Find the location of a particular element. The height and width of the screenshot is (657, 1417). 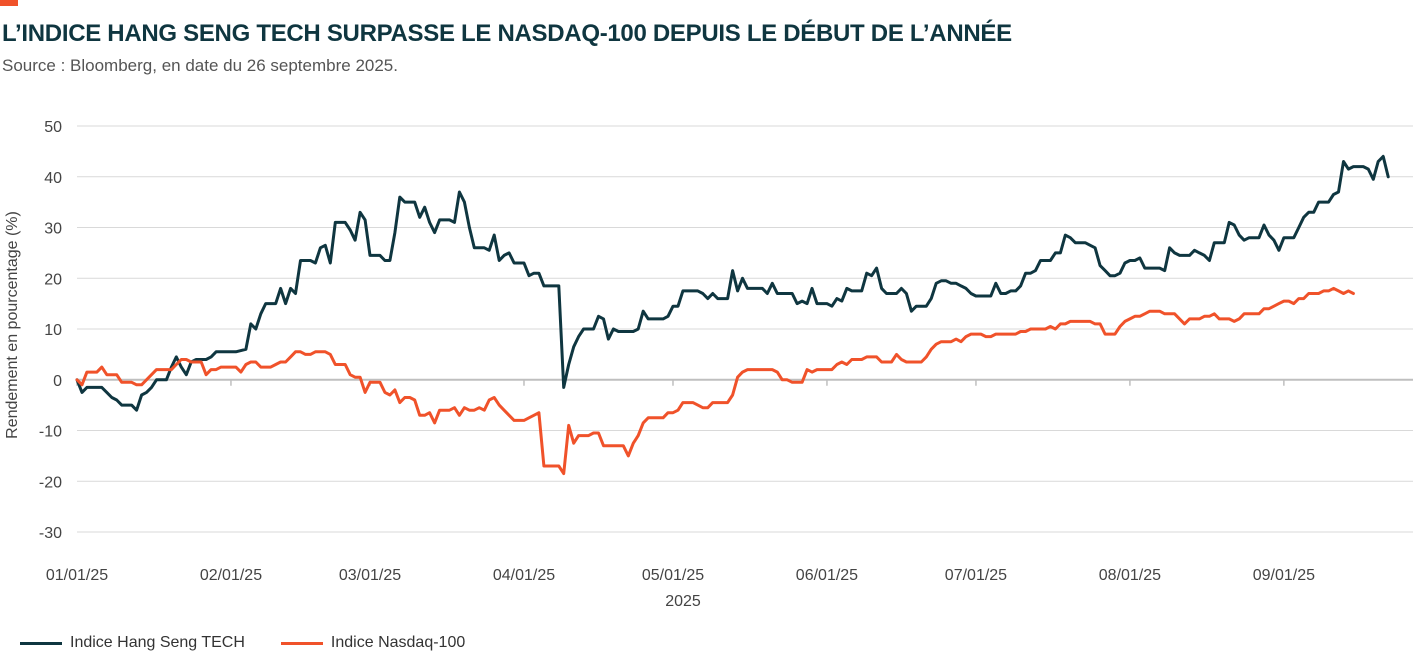

legend-swatch-hang-seng is located at coordinates (41, 643).